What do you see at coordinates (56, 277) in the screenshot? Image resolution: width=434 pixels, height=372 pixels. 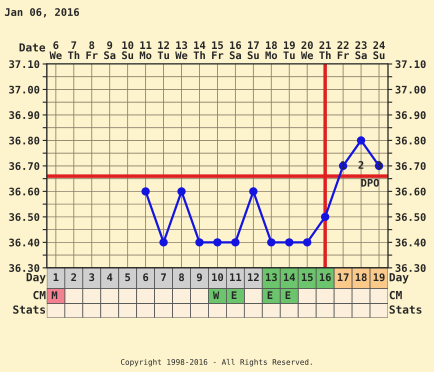 I see `x-tick-label: 1` at bounding box center [56, 277].